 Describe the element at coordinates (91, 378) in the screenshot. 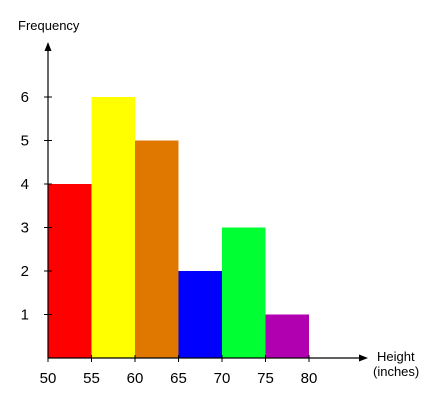

I see `x-tick-label-55: 55` at that location.